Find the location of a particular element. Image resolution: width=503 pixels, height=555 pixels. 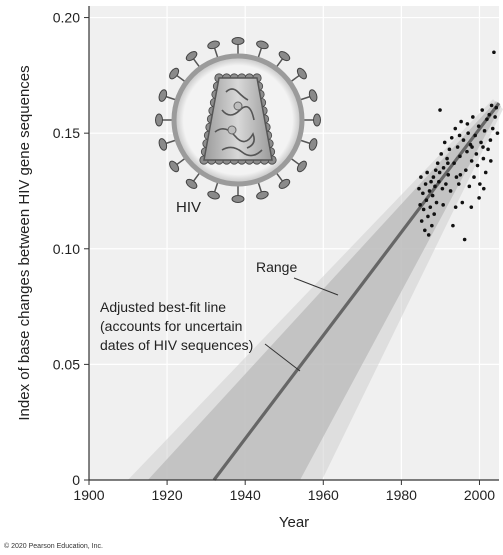

x-tick-label: 2000 is located at coordinates (479, 495).